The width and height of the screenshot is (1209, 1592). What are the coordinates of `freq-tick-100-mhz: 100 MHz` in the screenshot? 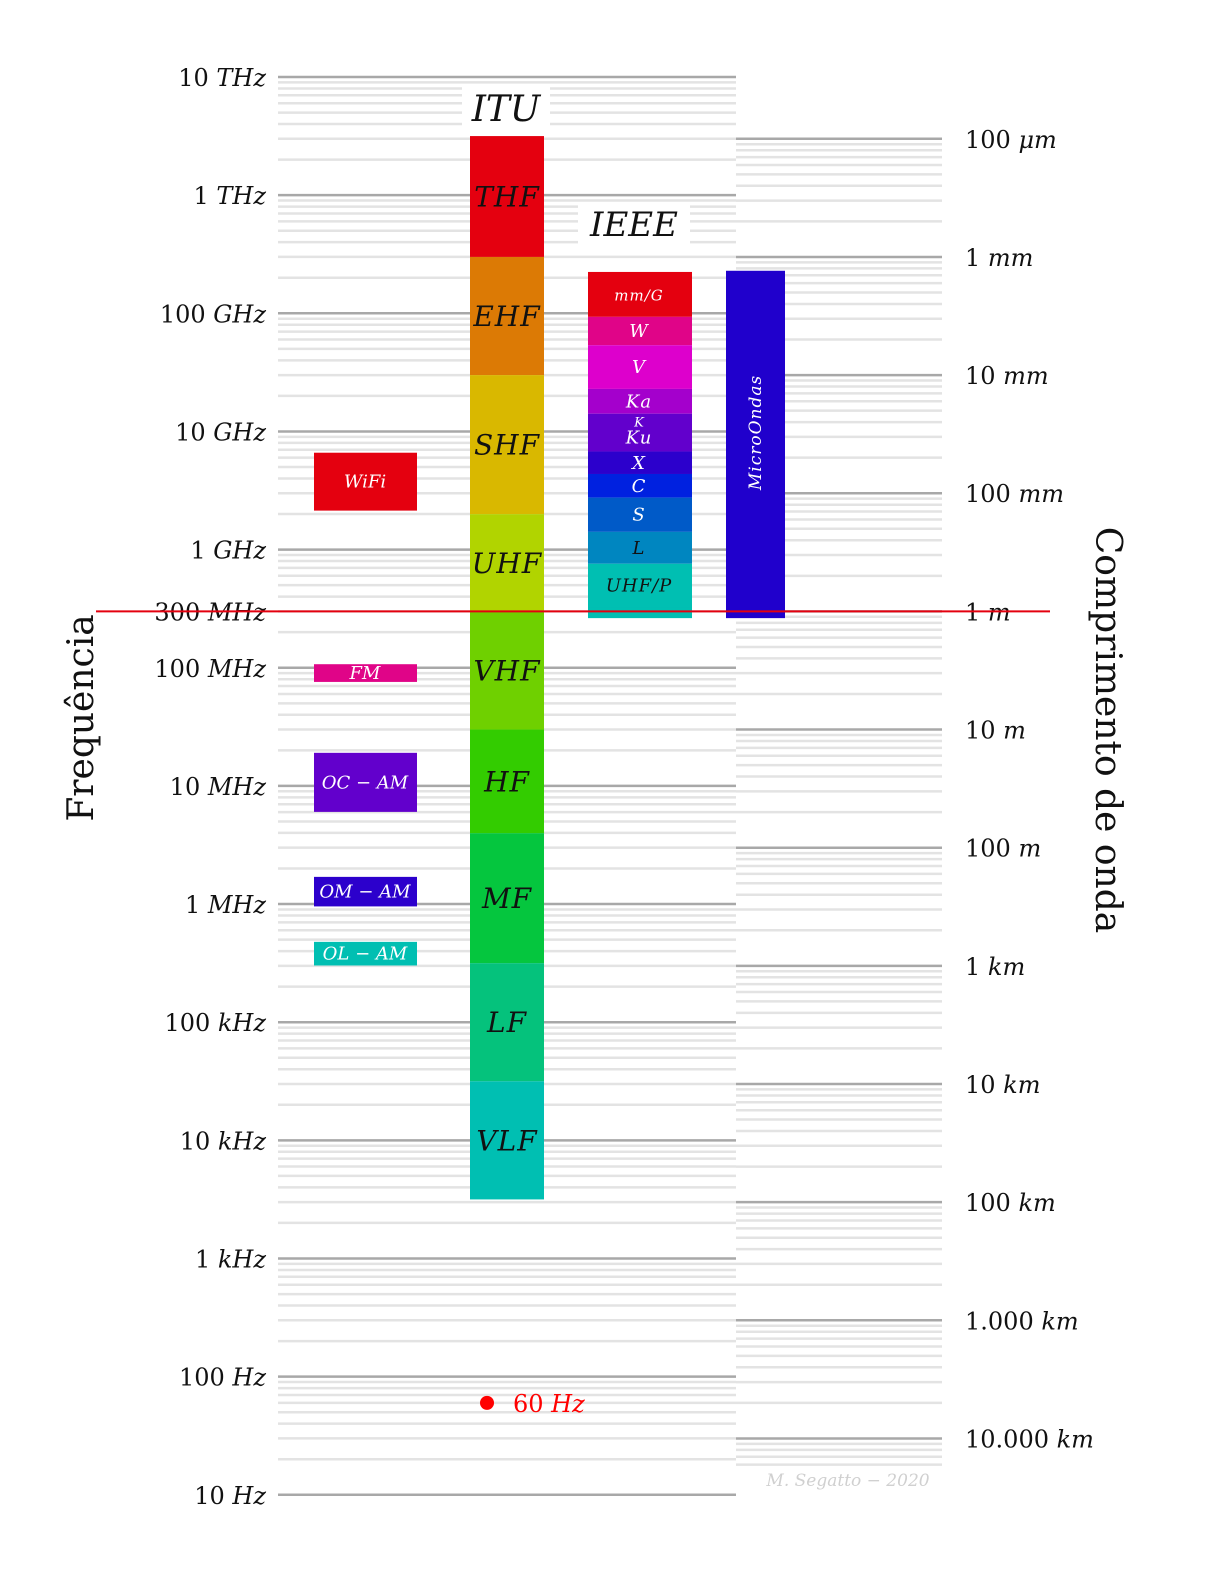 It's located at (210, 669).